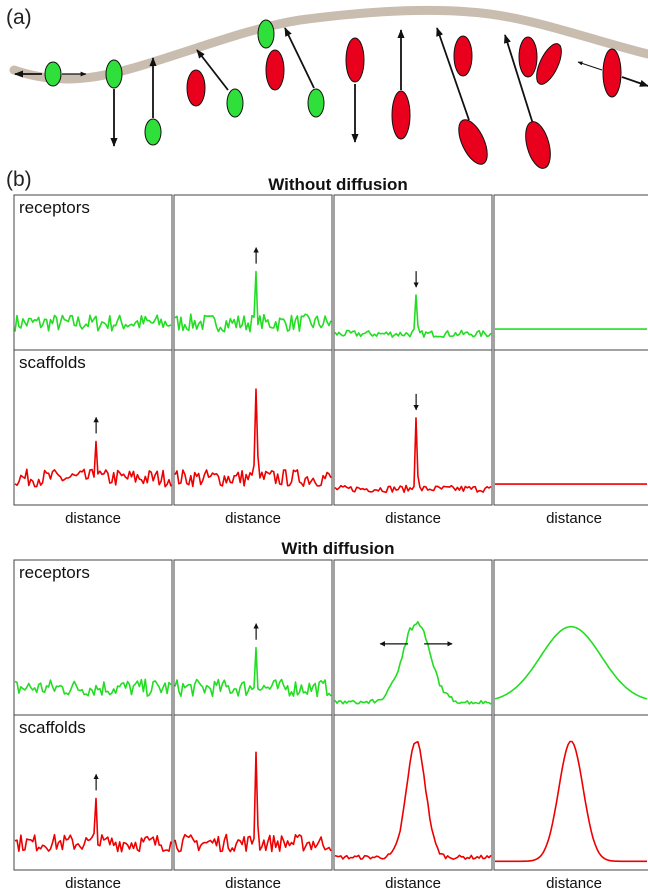  What do you see at coordinates (19, 179) in the screenshot?
I see `panel-b-label: (b)` at bounding box center [19, 179].